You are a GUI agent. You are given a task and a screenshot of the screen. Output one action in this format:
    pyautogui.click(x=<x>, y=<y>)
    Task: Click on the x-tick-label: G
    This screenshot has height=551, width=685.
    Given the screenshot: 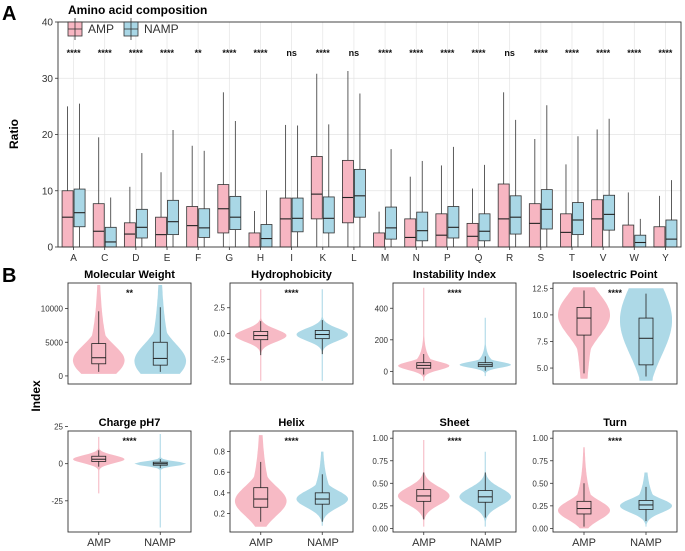 What is the action you would take?
    pyautogui.click(x=229, y=258)
    